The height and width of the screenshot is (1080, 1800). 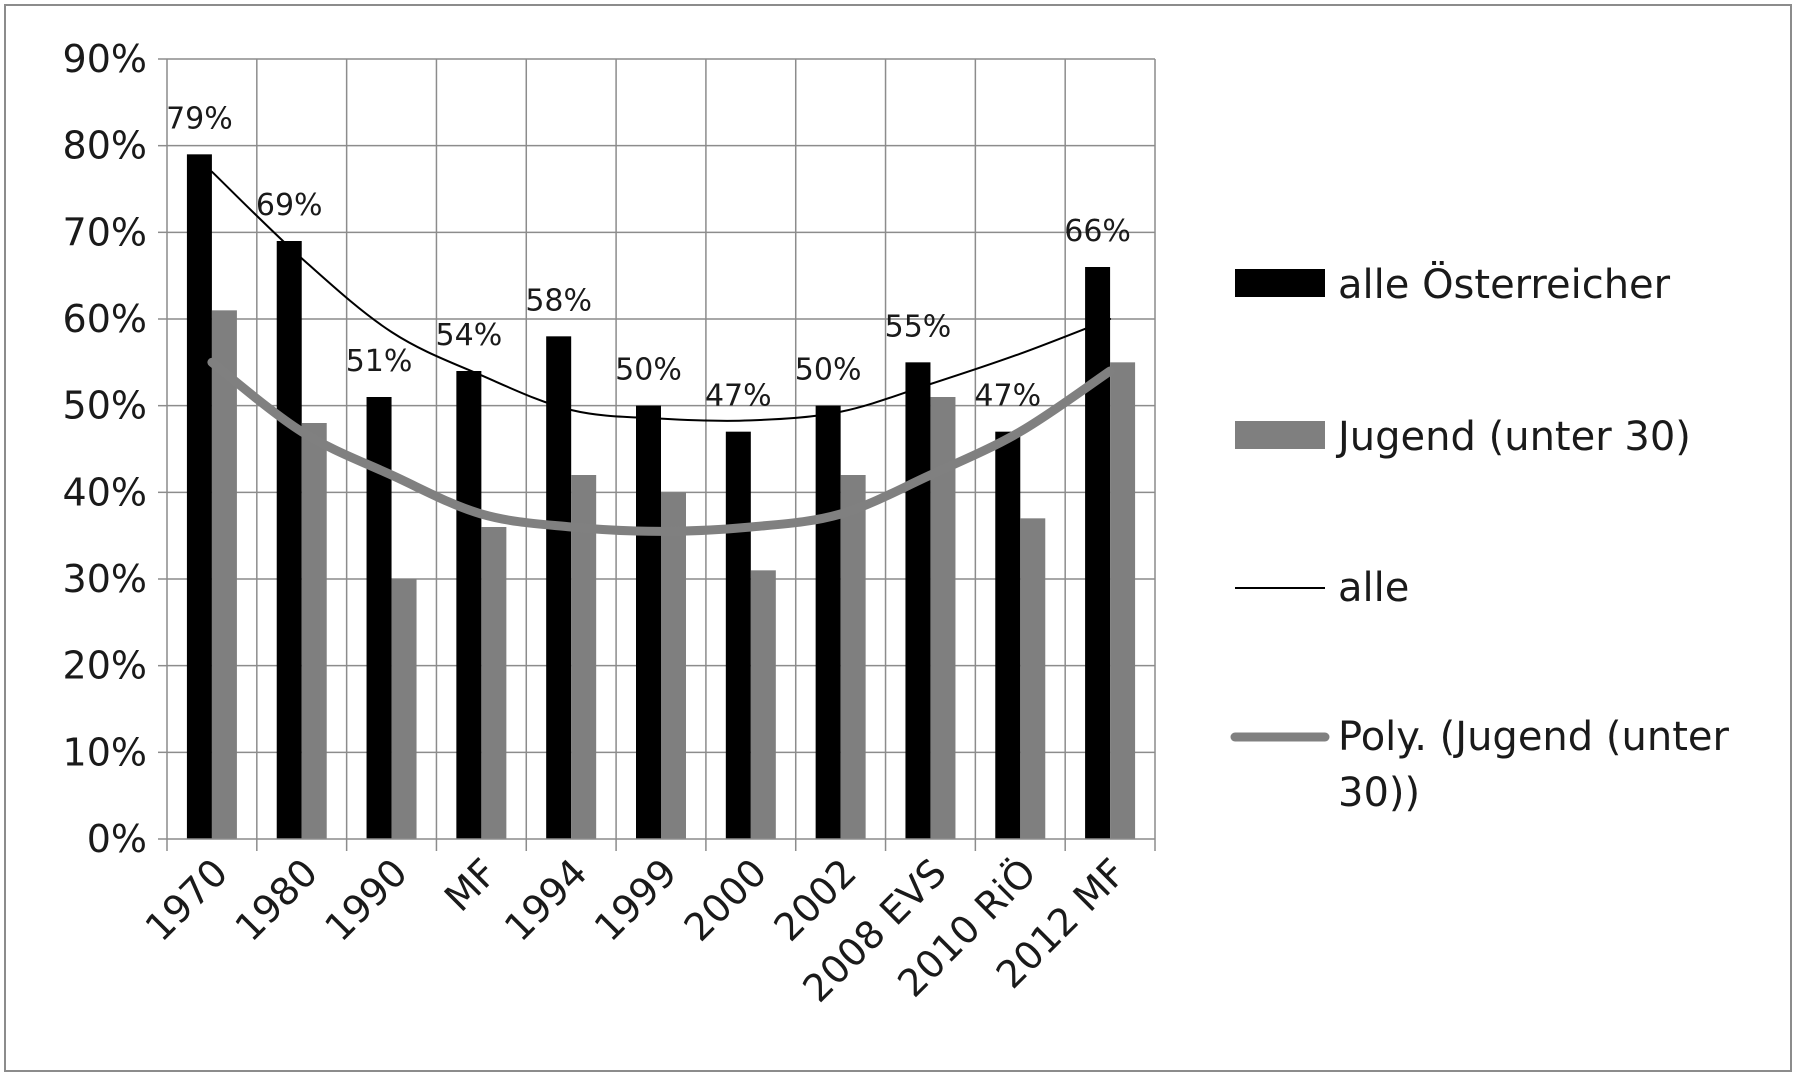 What do you see at coordinates (105, 59) in the screenshot?
I see `y-tick-label: 90%` at bounding box center [105, 59].